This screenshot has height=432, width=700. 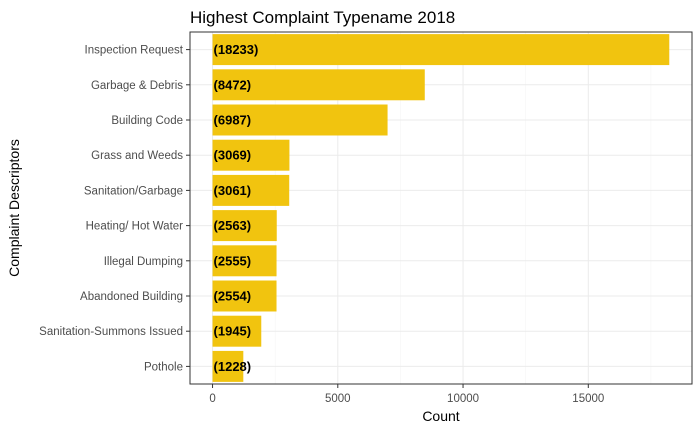 What do you see at coordinates (137, 156) in the screenshot?
I see `y-tick-label: Grass and Weeds` at bounding box center [137, 156].